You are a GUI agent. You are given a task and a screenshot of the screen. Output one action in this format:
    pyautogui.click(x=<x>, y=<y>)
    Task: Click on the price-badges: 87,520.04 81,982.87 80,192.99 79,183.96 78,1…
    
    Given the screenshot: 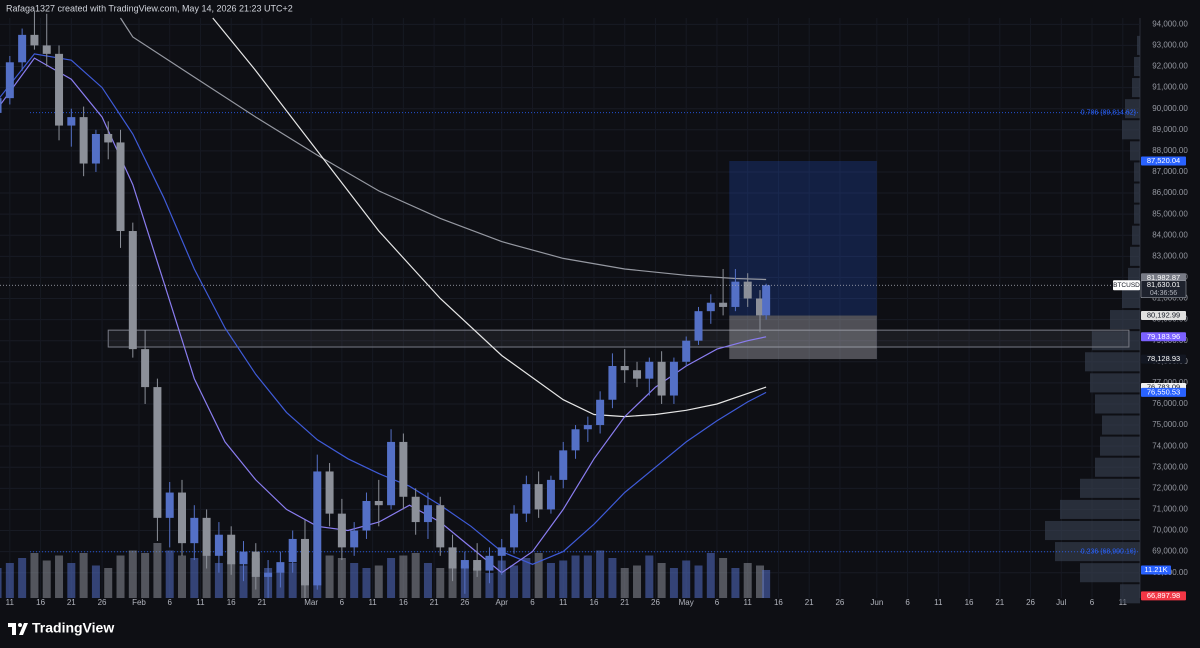 What is the action you would take?
    pyautogui.click(x=1150, y=378)
    